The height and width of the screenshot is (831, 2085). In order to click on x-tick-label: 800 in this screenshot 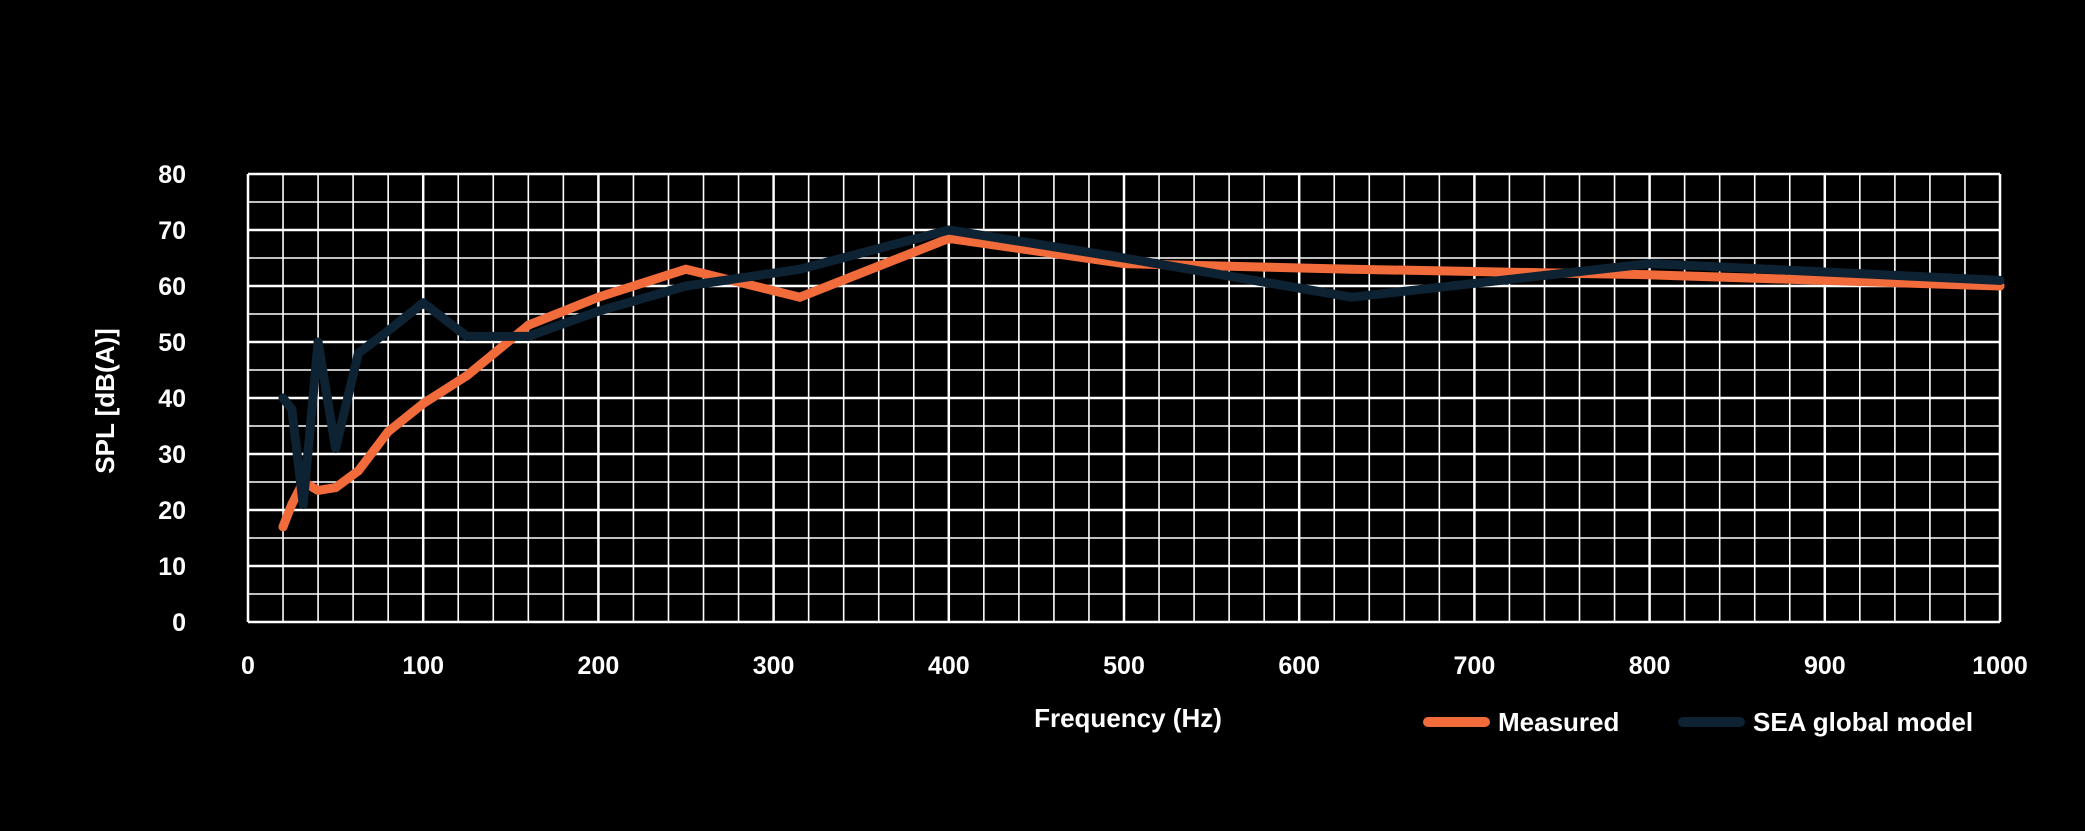, I will do `click(1650, 666)`.